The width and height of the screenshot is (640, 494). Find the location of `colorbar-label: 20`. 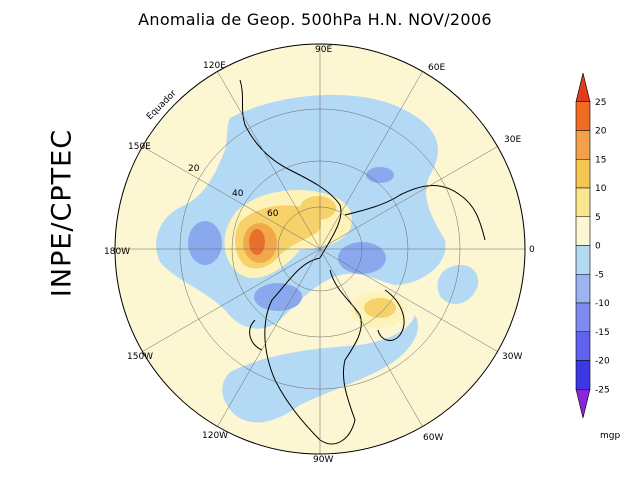

colorbar-label: 20 is located at coordinates (601, 132).